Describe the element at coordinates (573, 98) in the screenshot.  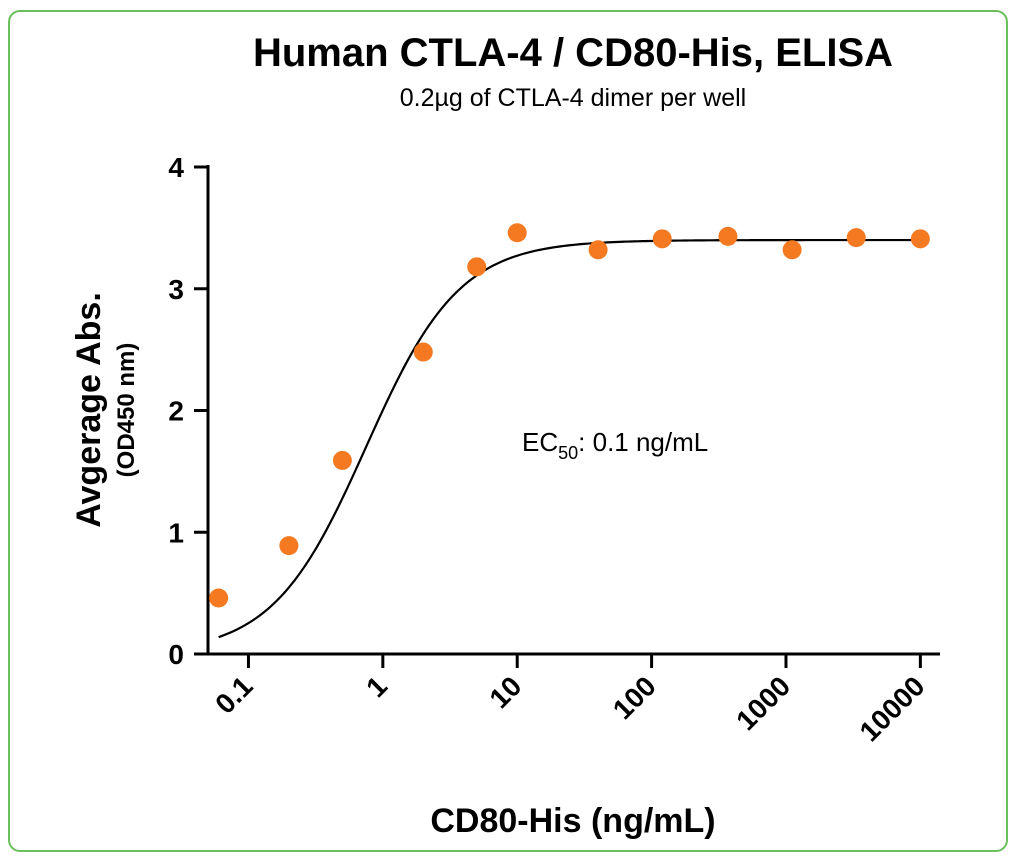
I see `chart-subtitle: 0.2µg of CTLA-4 dimer per well` at that location.